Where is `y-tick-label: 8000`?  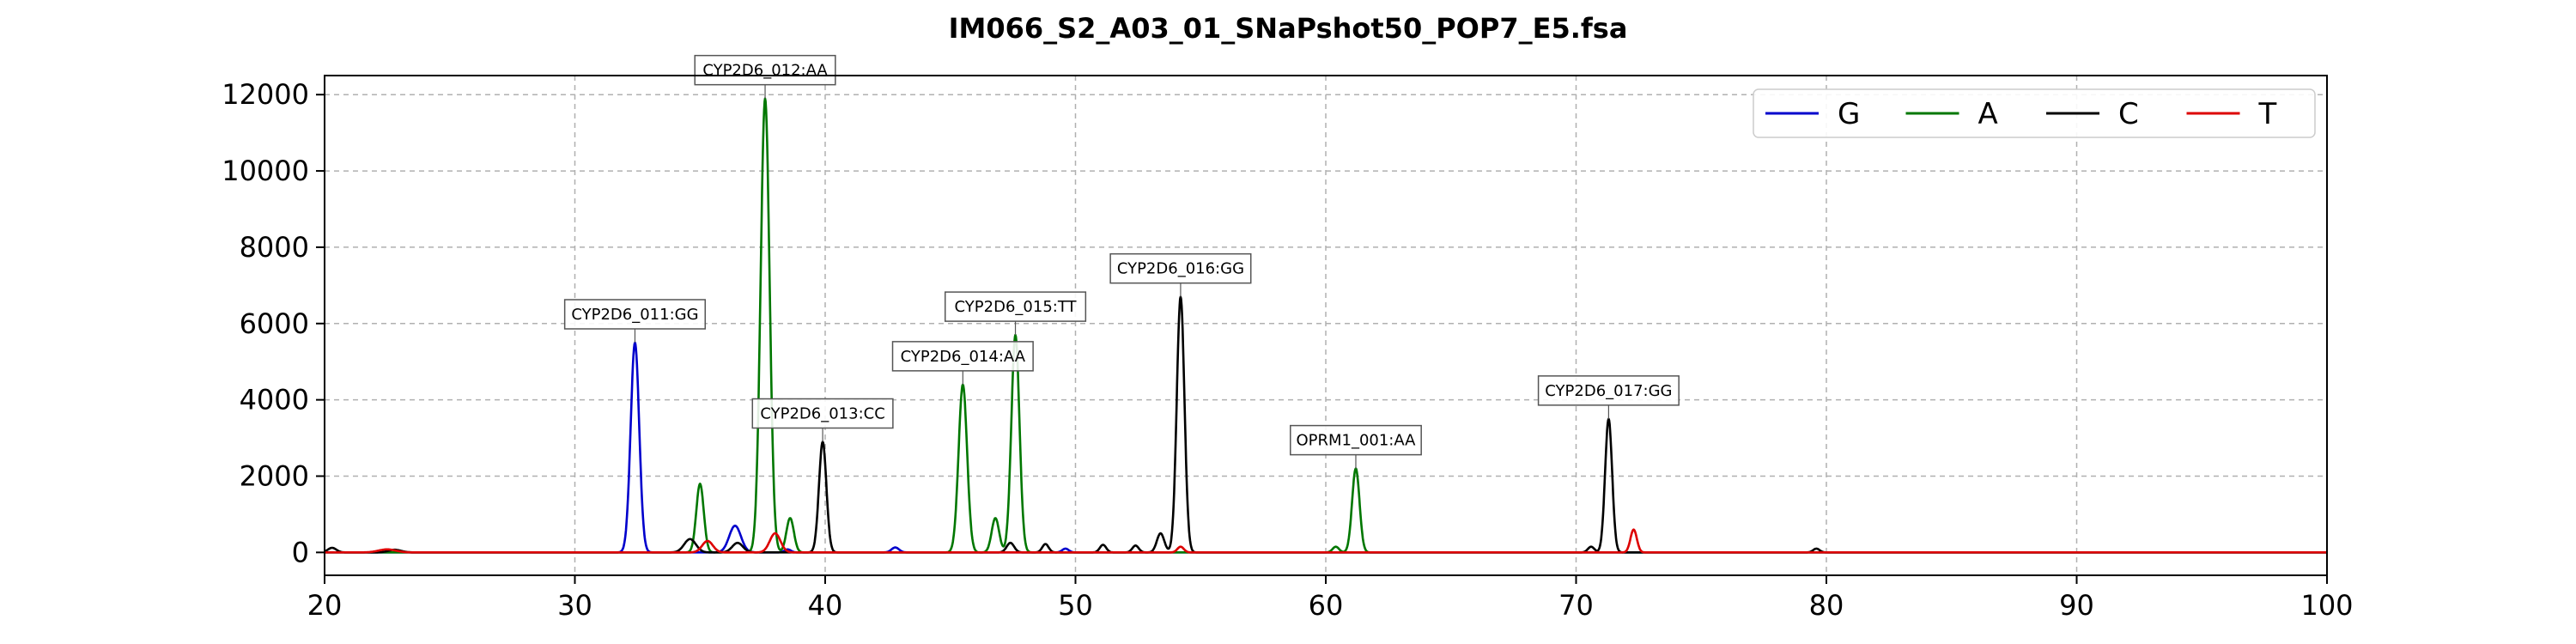 y-tick-label: 8000 is located at coordinates (274, 248).